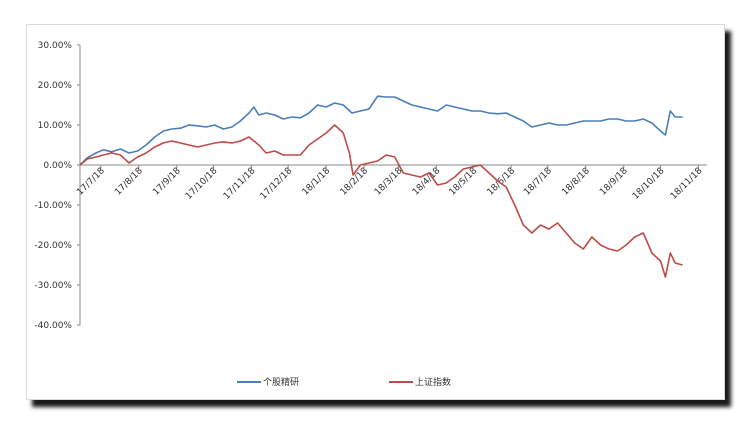 The width and height of the screenshot is (748, 424). Describe the element at coordinates (57, 166) in the screenshot. I see `y-tick-label: 0.00%` at that location.